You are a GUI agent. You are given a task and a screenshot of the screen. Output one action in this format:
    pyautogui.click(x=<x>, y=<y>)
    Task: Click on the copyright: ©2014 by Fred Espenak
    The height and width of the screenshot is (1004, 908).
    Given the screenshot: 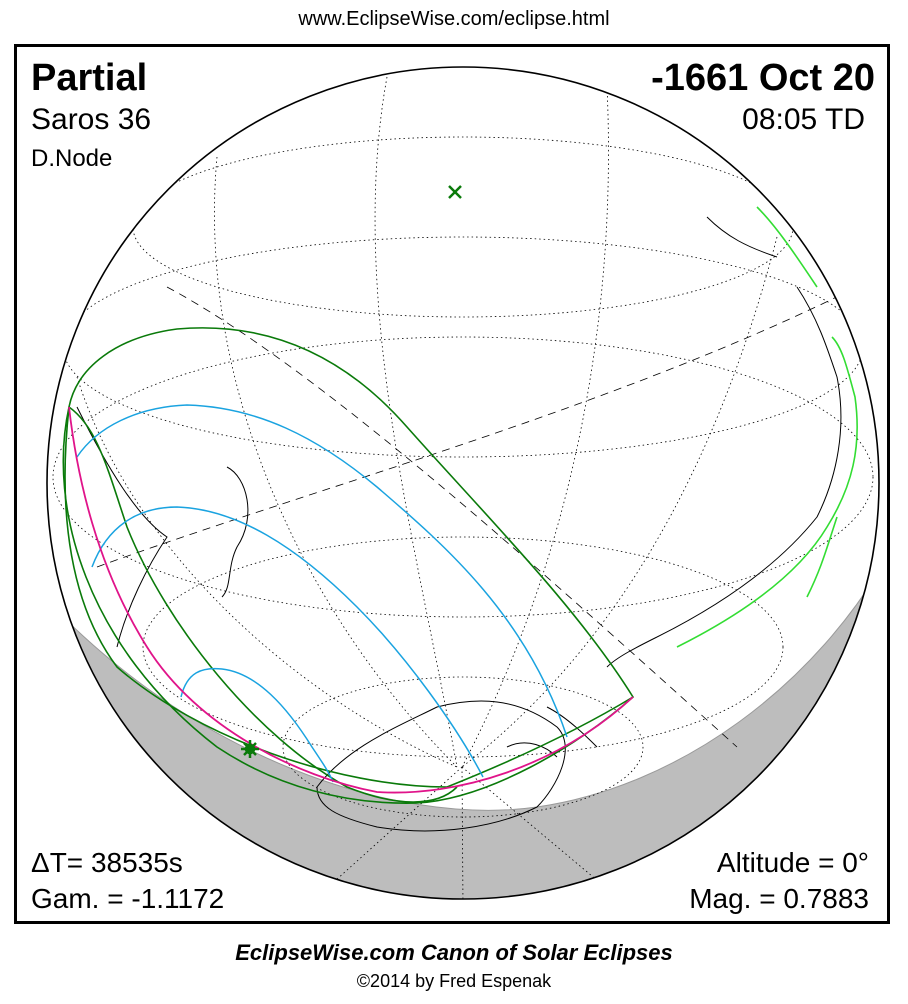 What is the action you would take?
    pyautogui.click(x=454, y=981)
    